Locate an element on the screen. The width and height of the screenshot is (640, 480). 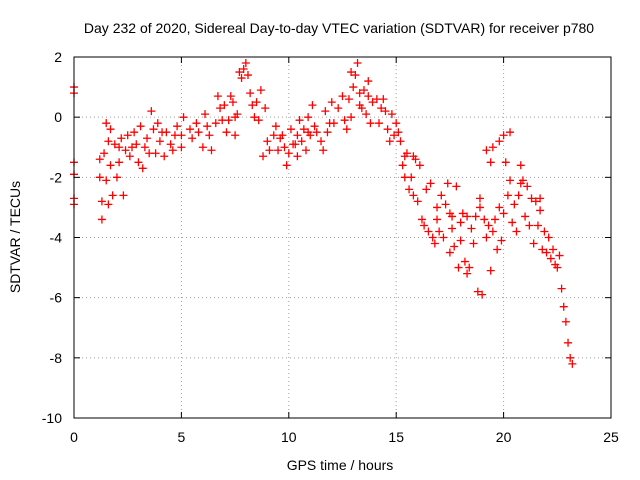
x-axis-label: GPS time / hours is located at coordinates (340, 465).